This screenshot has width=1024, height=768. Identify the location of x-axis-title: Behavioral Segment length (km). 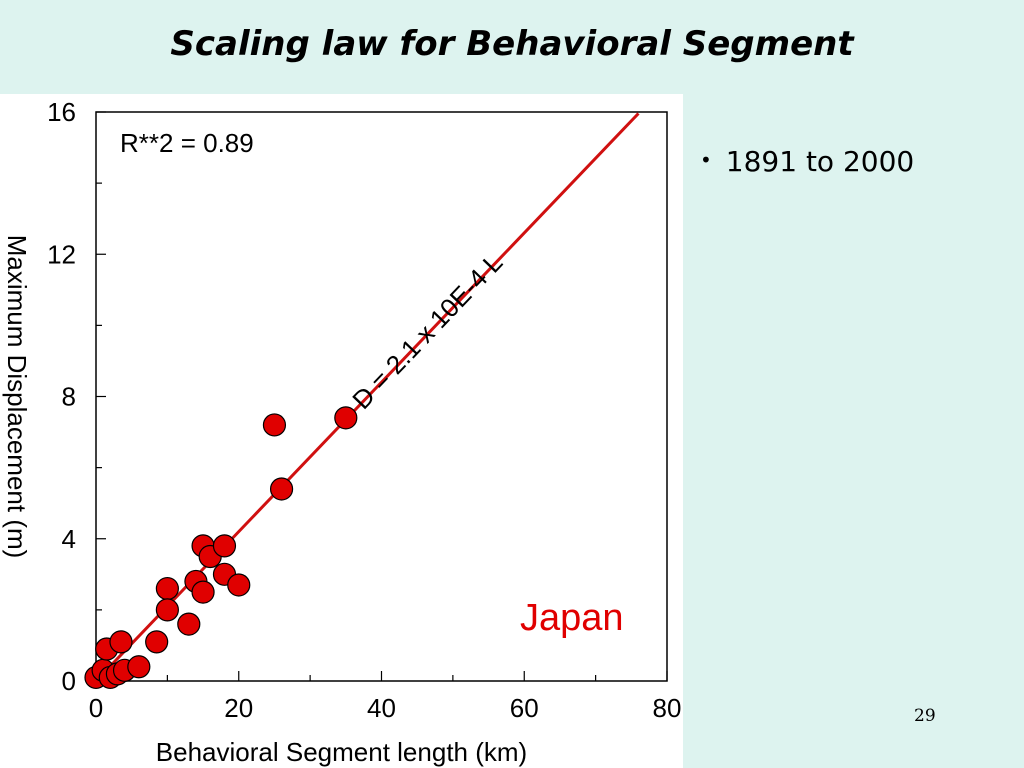
(341, 752).